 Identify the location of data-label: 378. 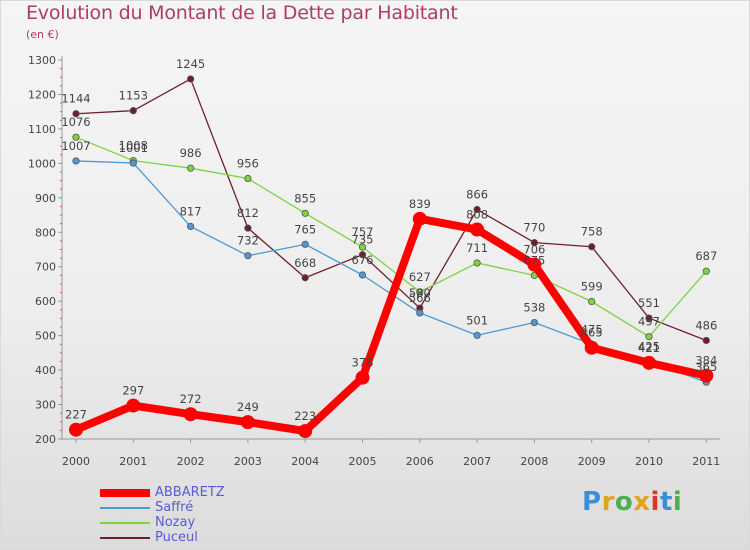
(363, 363).